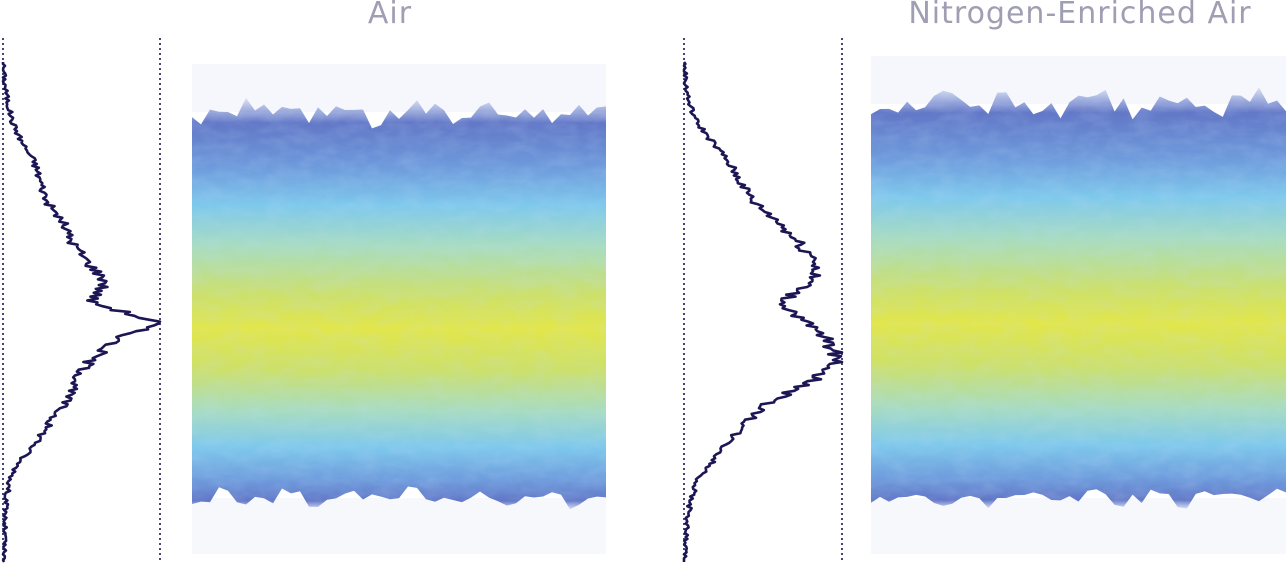 Image resolution: width=1286 pixels, height=563 pixels. Describe the element at coordinates (390, 15) in the screenshot. I see `panel-title-air: Air` at that location.